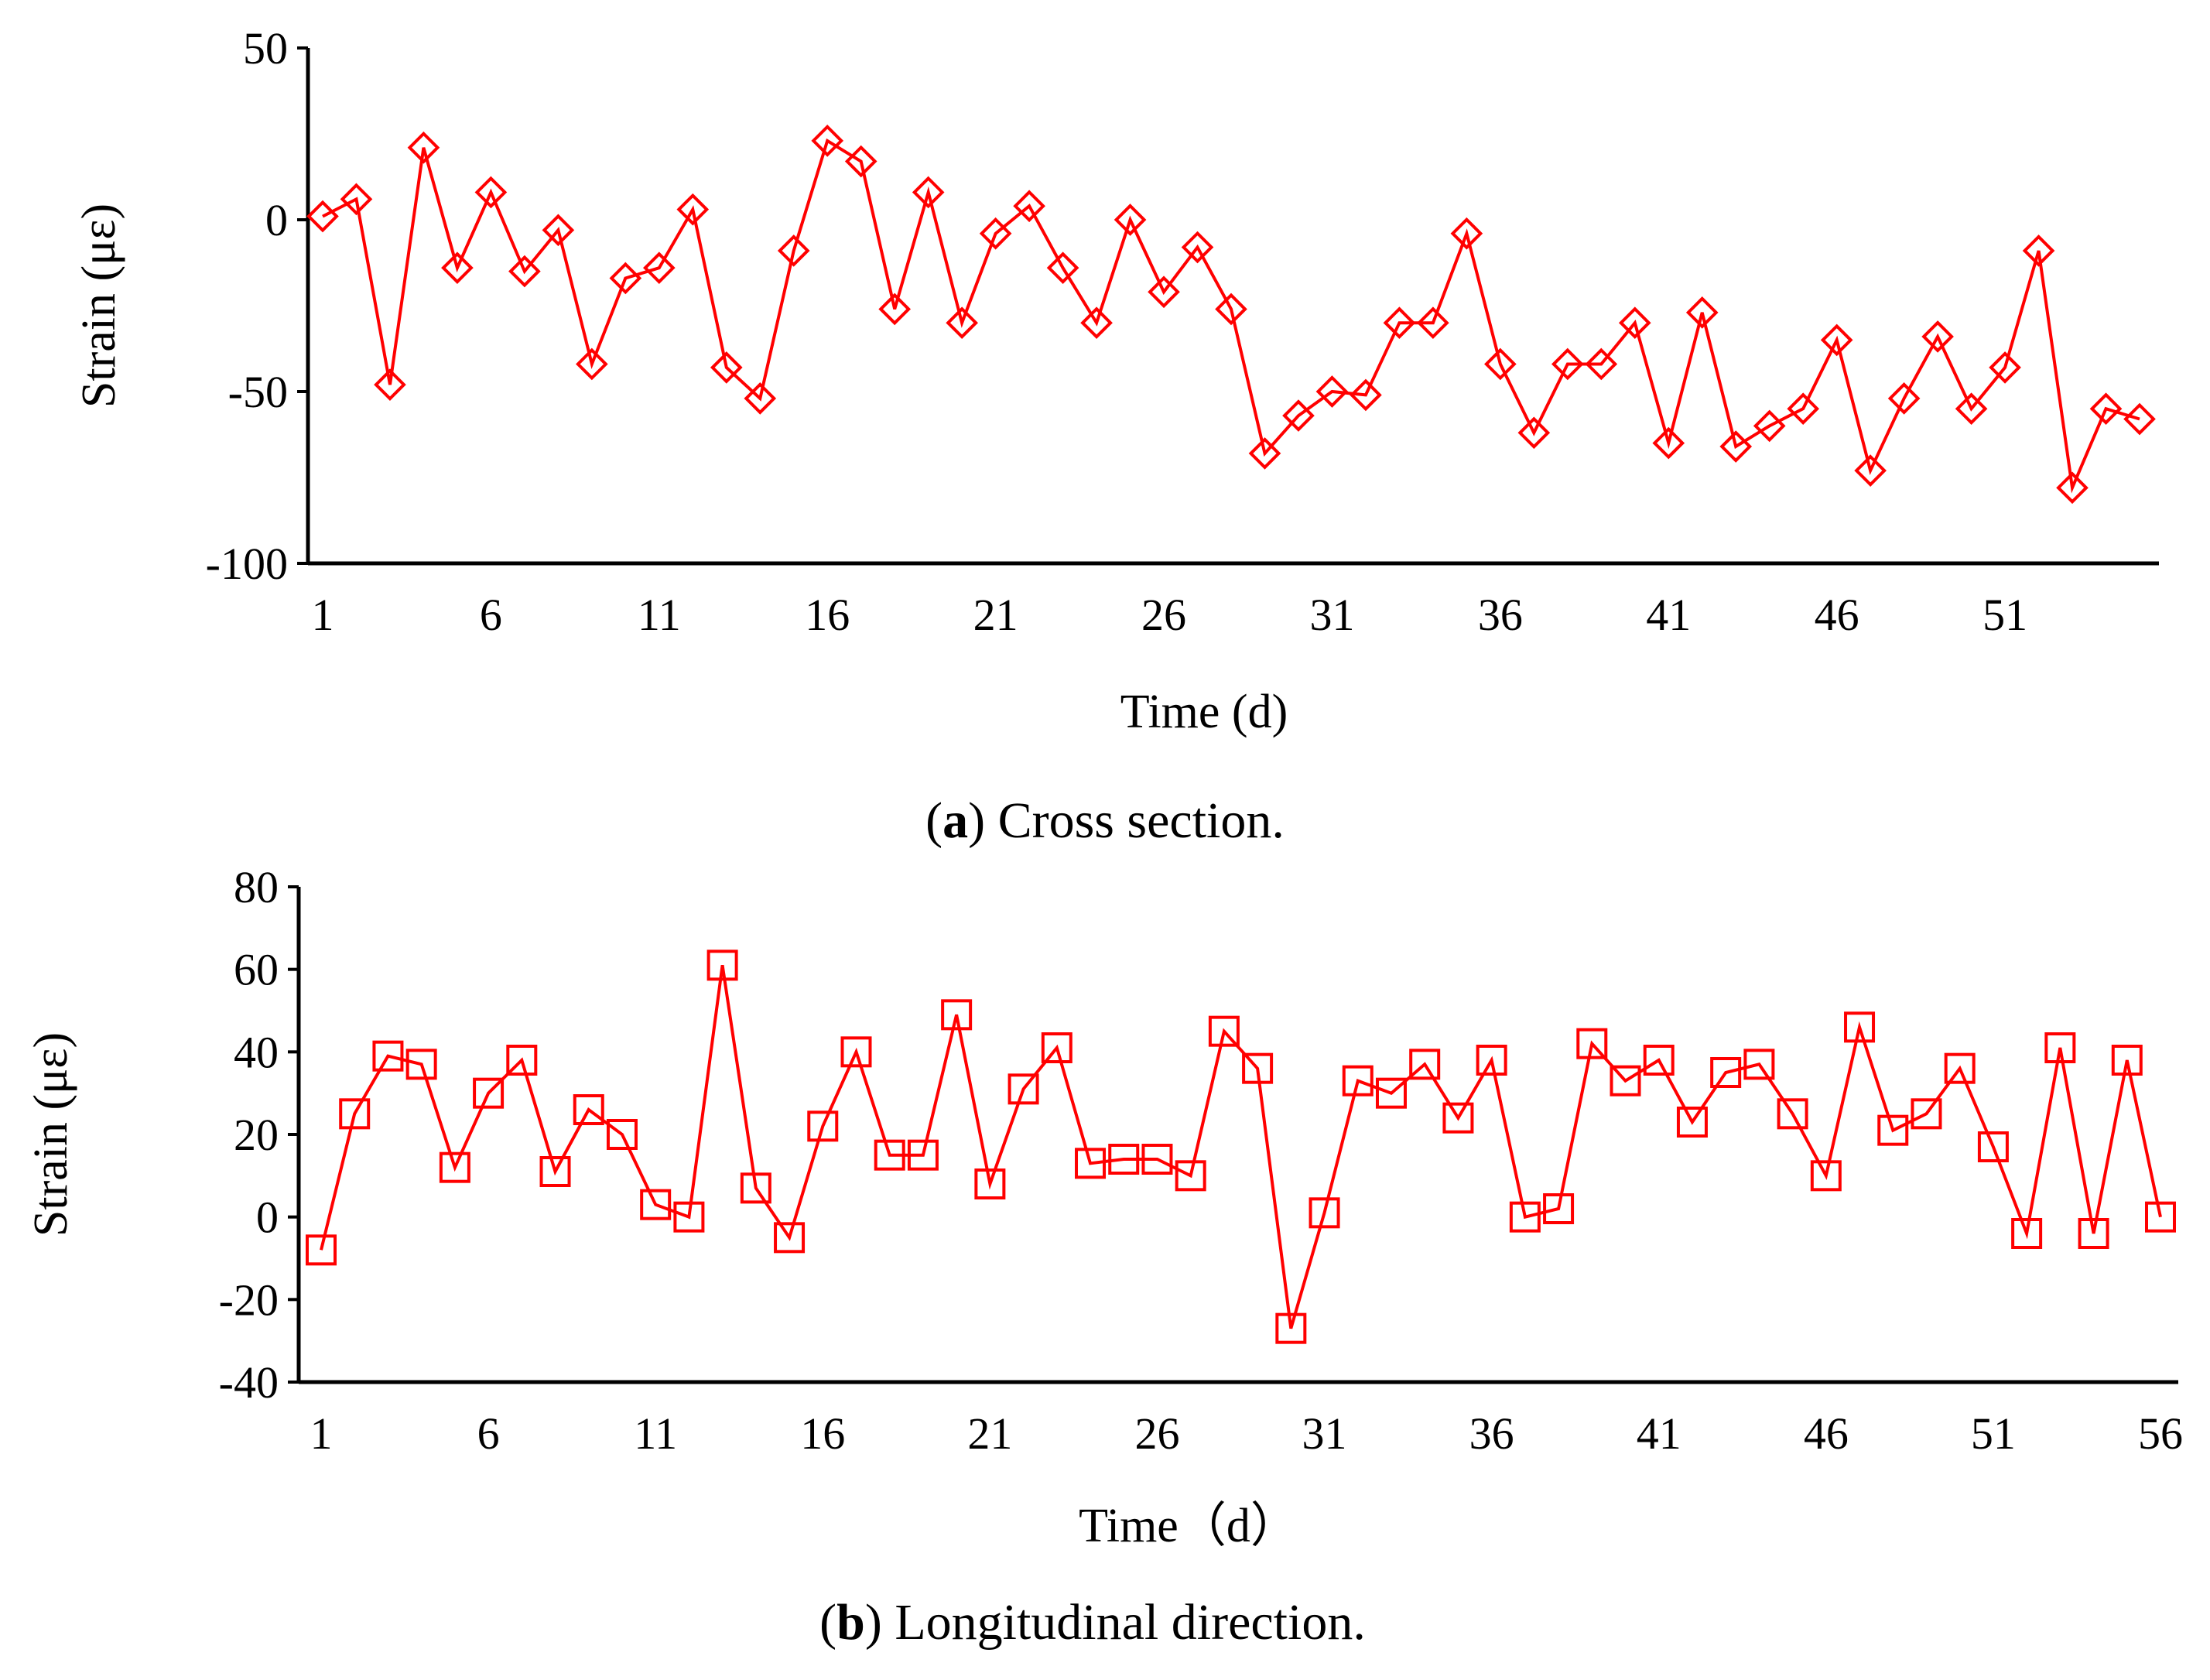  I want to click on panel-b-caption-letter: b, so click(850, 1622).